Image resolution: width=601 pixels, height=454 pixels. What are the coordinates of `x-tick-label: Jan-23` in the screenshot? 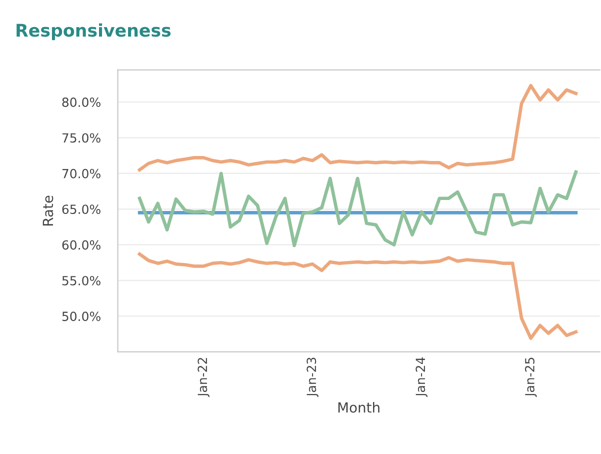 It's located at (312, 378).